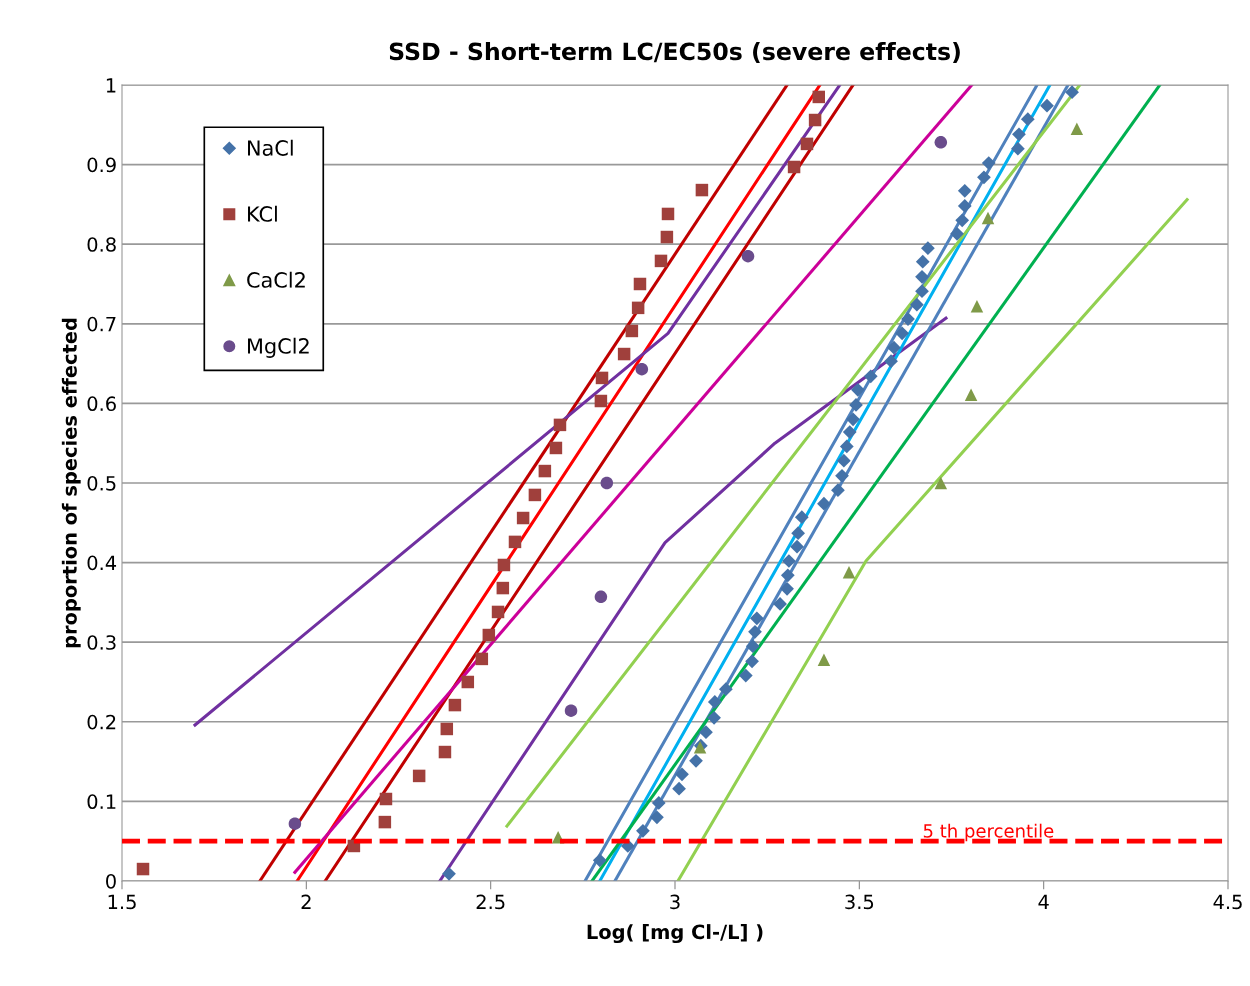 The height and width of the screenshot is (986, 1250). I want to click on y-tick-label: 0.3, so click(101, 642).